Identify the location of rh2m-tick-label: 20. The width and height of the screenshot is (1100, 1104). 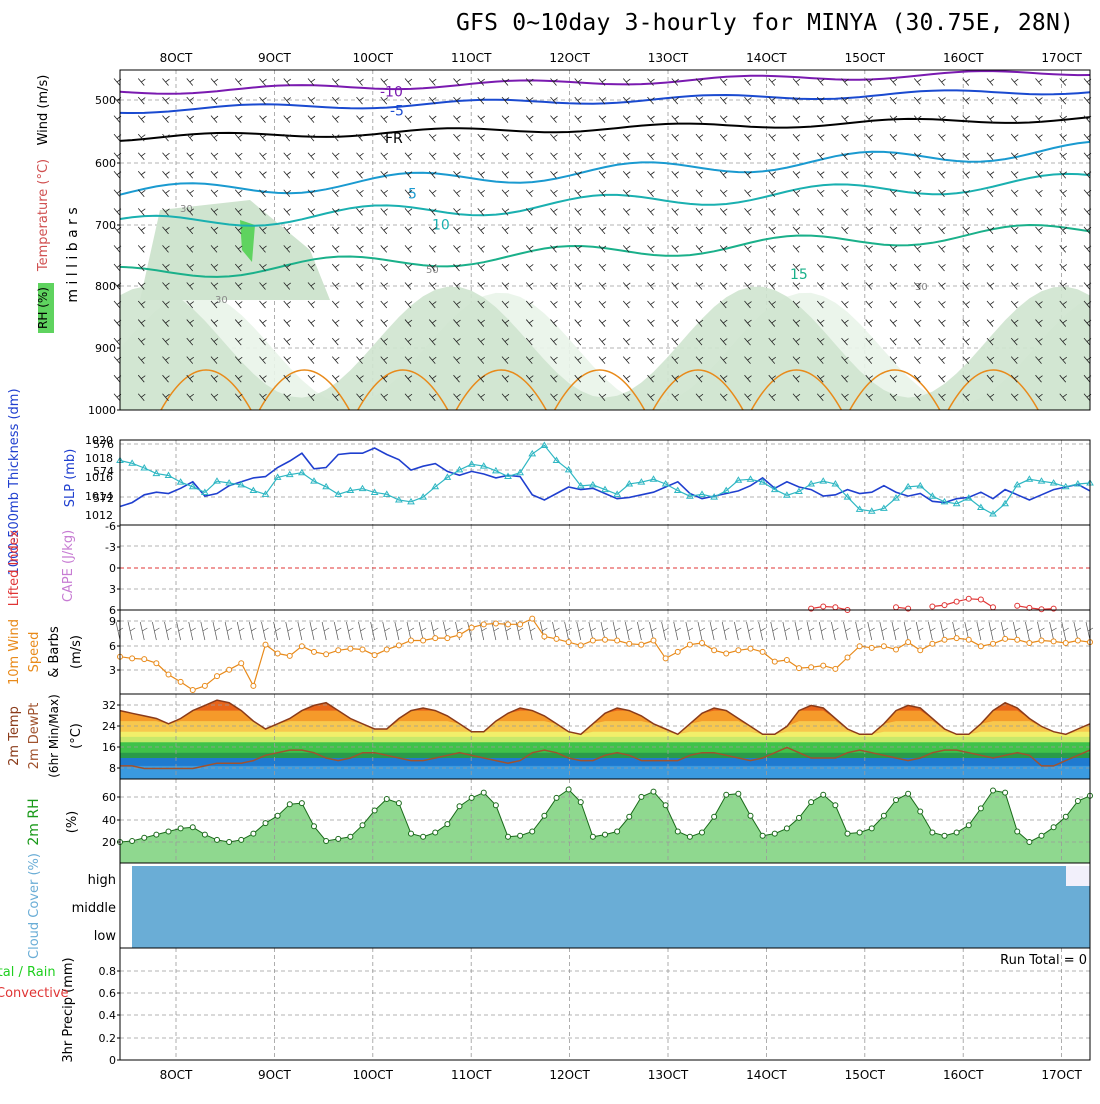
(109, 842).